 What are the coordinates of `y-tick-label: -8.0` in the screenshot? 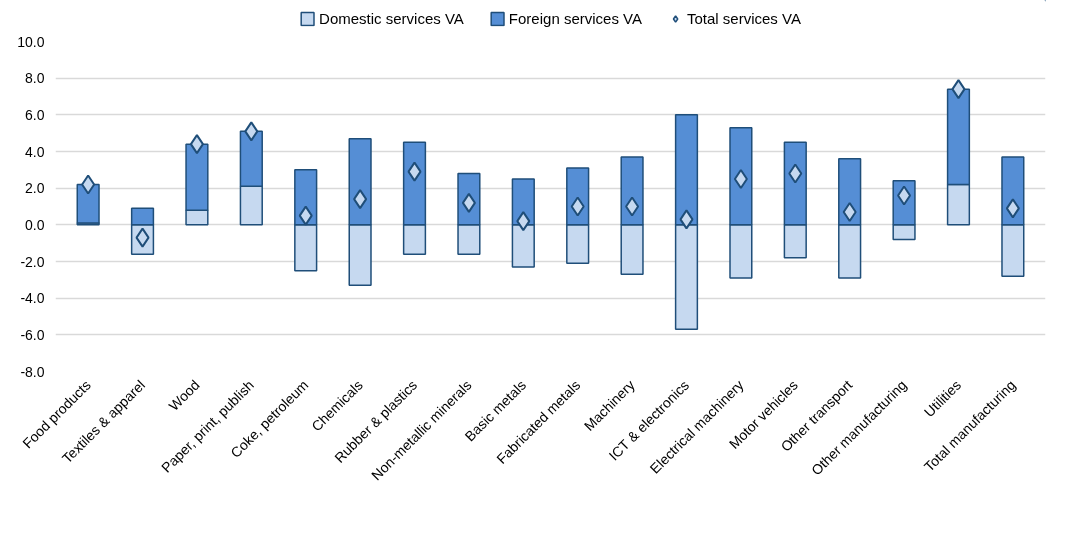 It's located at (32, 371).